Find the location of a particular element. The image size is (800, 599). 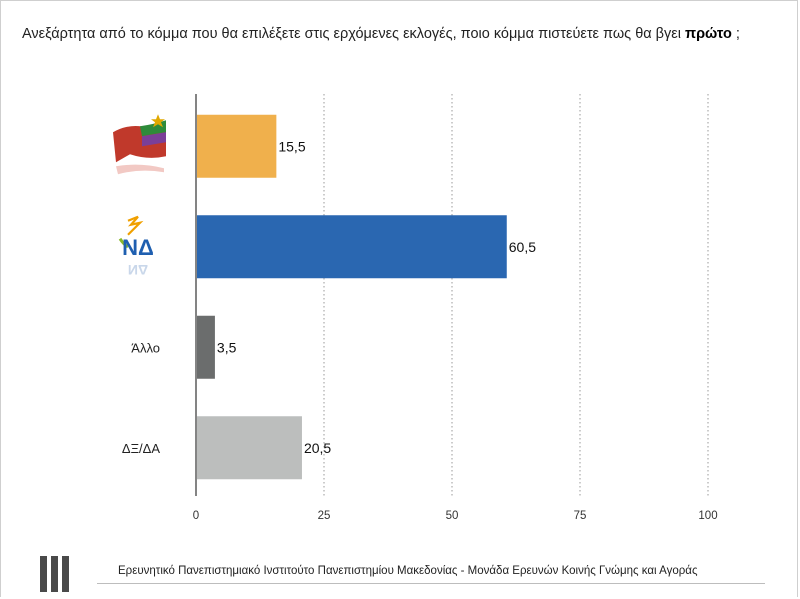

syriza-logo is located at coordinates (139, 144).